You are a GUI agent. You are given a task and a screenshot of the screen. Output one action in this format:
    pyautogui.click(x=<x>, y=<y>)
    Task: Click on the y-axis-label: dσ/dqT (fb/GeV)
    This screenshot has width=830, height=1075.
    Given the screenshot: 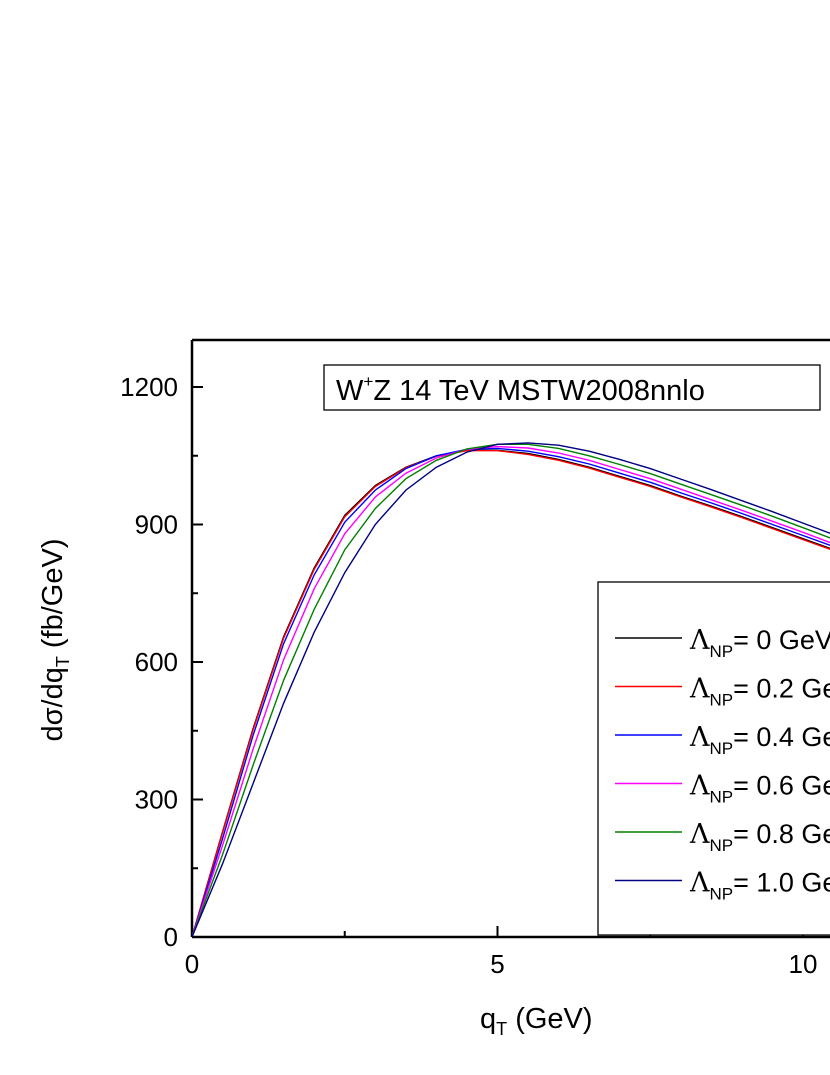 What is the action you would take?
    pyautogui.click(x=55, y=640)
    